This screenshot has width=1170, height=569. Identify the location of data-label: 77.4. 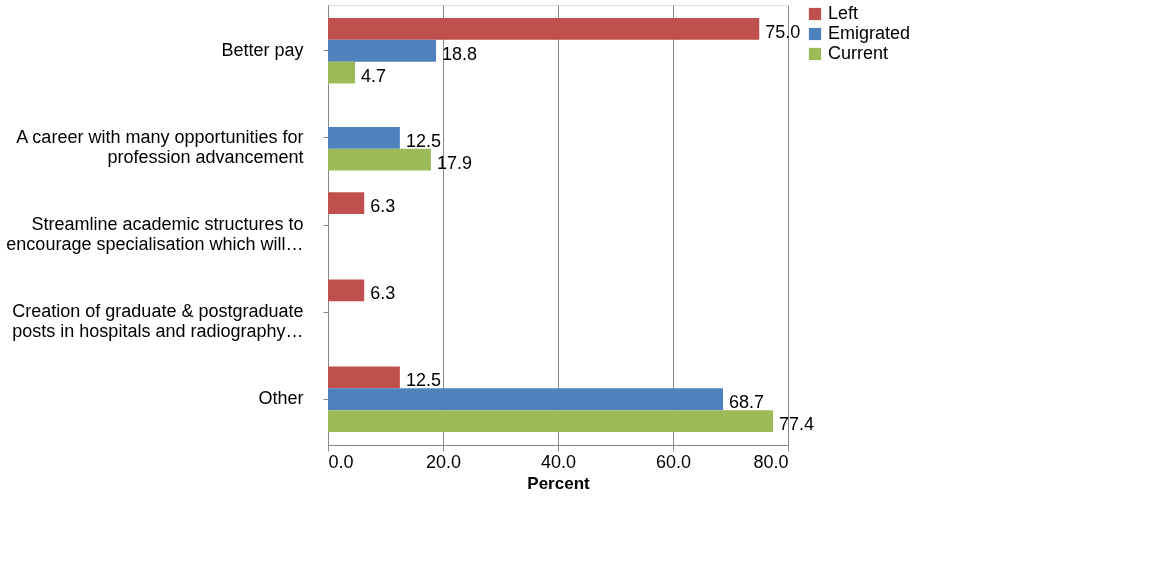
(797, 424).